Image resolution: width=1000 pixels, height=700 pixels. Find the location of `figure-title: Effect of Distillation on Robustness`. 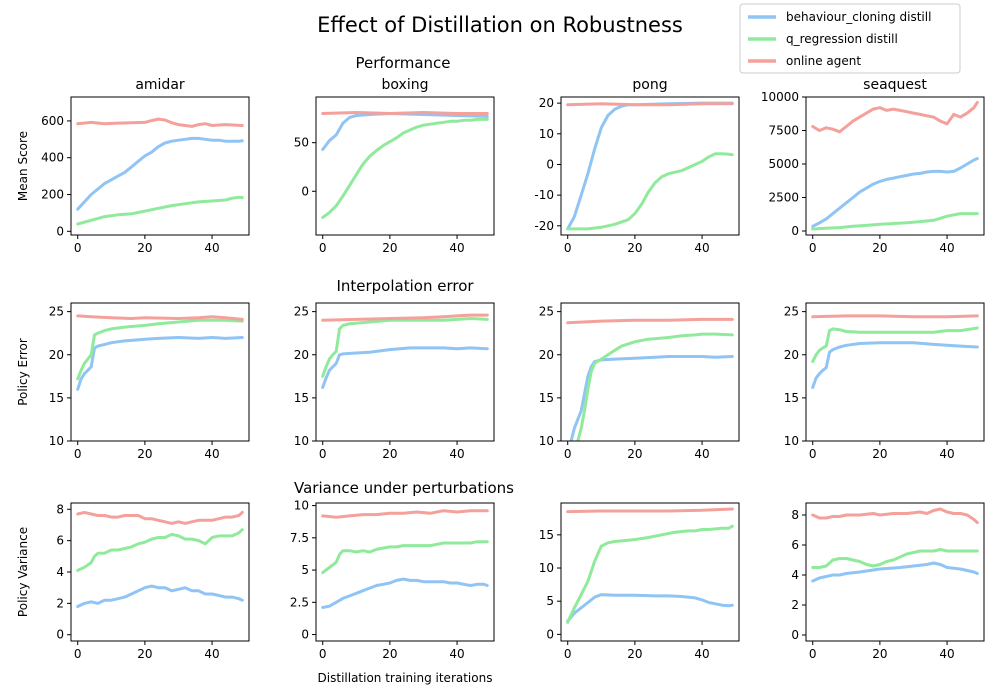

figure-title: Effect of Distillation on Robustness is located at coordinates (500, 25).